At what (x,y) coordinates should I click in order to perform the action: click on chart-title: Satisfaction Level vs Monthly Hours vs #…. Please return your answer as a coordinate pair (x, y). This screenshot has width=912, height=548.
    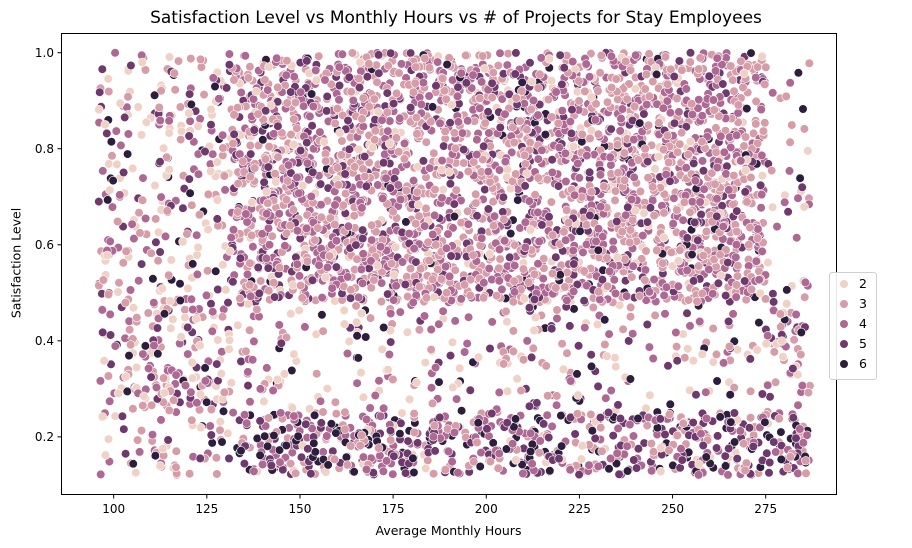
    Looking at the image, I should click on (456, 18).